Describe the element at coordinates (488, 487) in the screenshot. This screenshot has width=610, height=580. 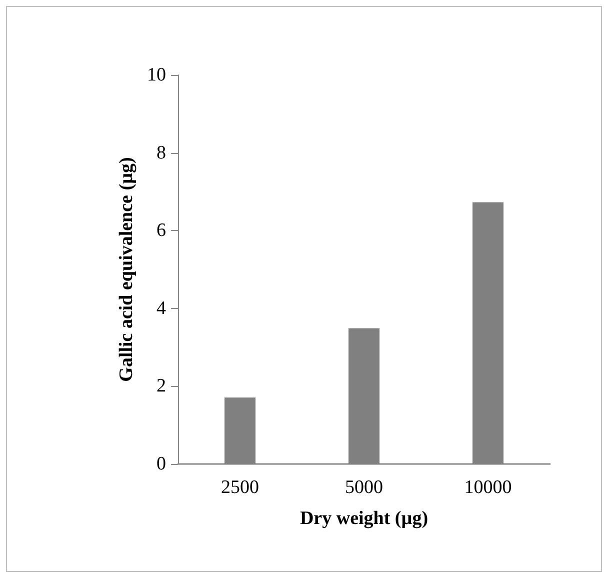
I see `x-tick-label: 10000` at that location.